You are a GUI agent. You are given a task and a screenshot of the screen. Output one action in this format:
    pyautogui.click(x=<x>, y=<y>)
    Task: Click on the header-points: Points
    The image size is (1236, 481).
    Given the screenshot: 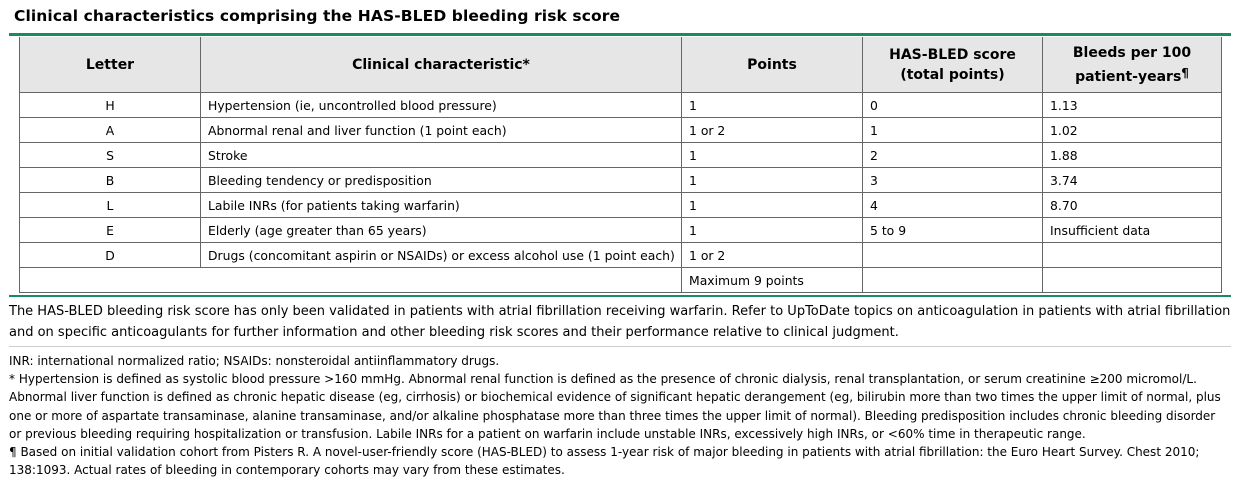 What is the action you would take?
    pyautogui.click(x=772, y=65)
    